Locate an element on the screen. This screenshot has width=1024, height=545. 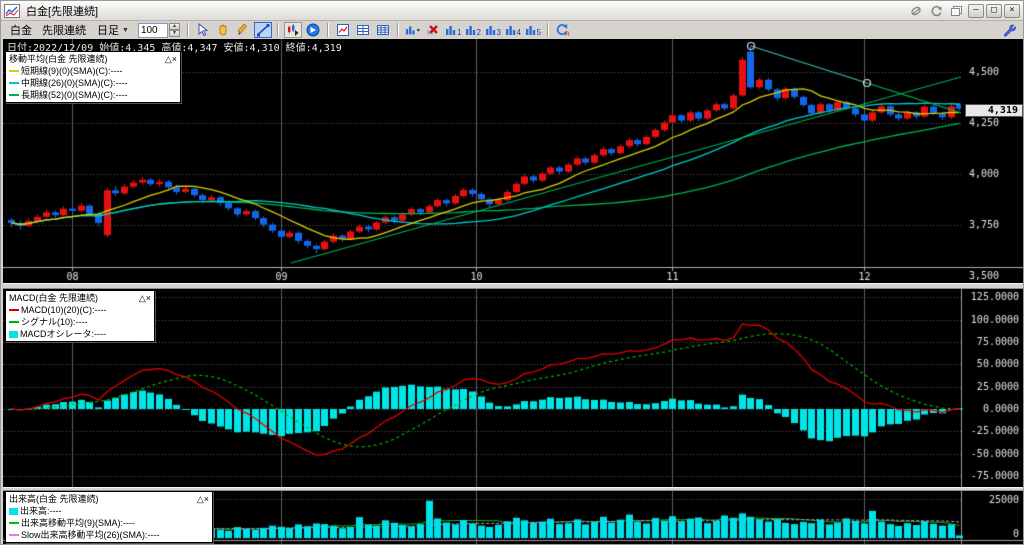
volume-label: 出来高:---- is located at coordinates (41, 511).